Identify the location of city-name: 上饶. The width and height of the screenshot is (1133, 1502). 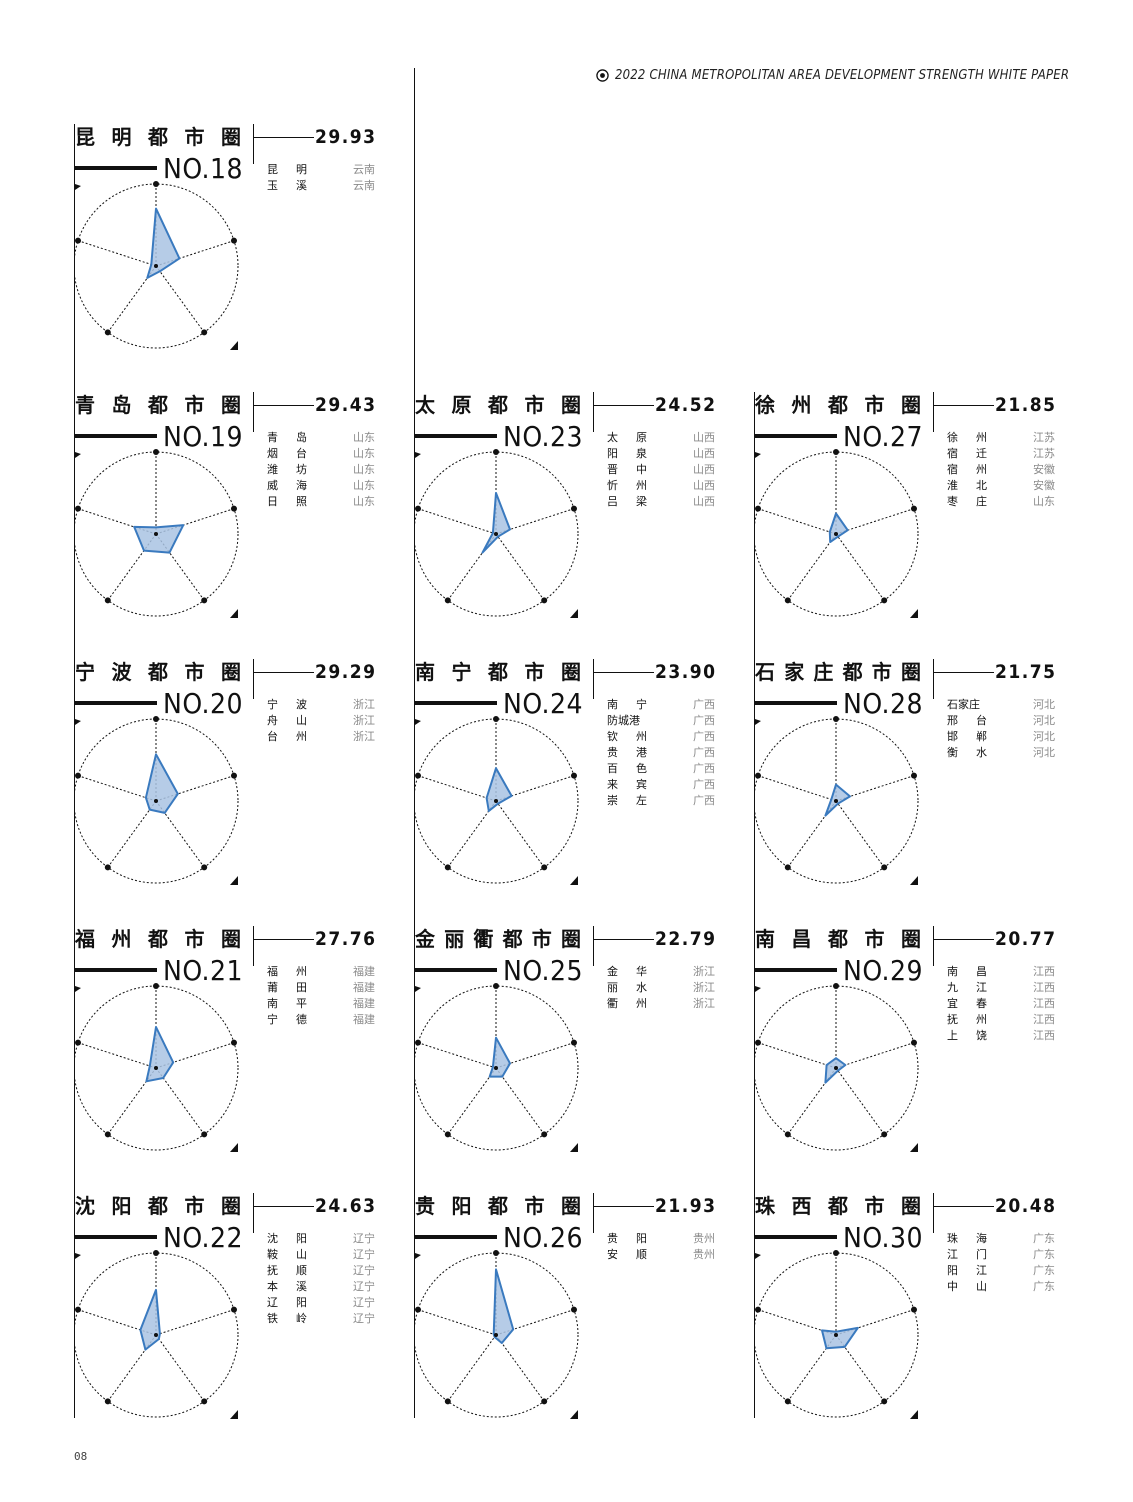
(967, 1035).